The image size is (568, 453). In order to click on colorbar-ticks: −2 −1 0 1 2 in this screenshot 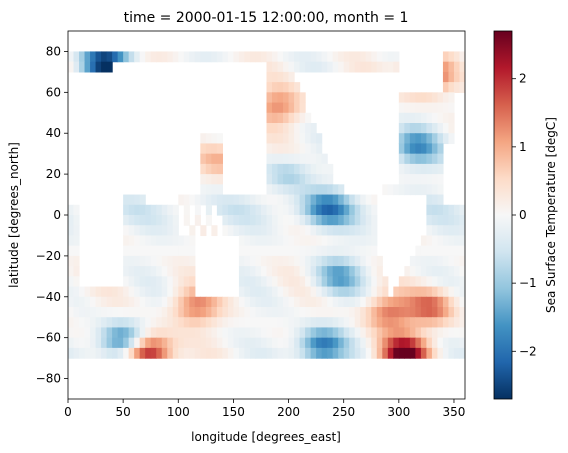, I will do `click(524, 215)`.